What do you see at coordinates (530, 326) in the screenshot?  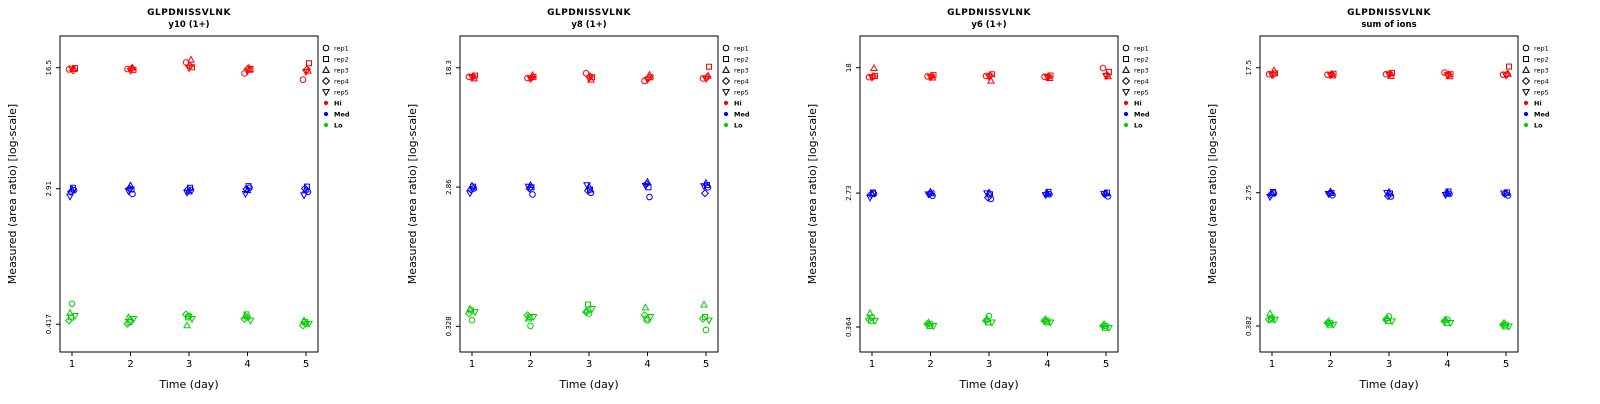 I see `data-point-lo-rep1-day2` at bounding box center [530, 326].